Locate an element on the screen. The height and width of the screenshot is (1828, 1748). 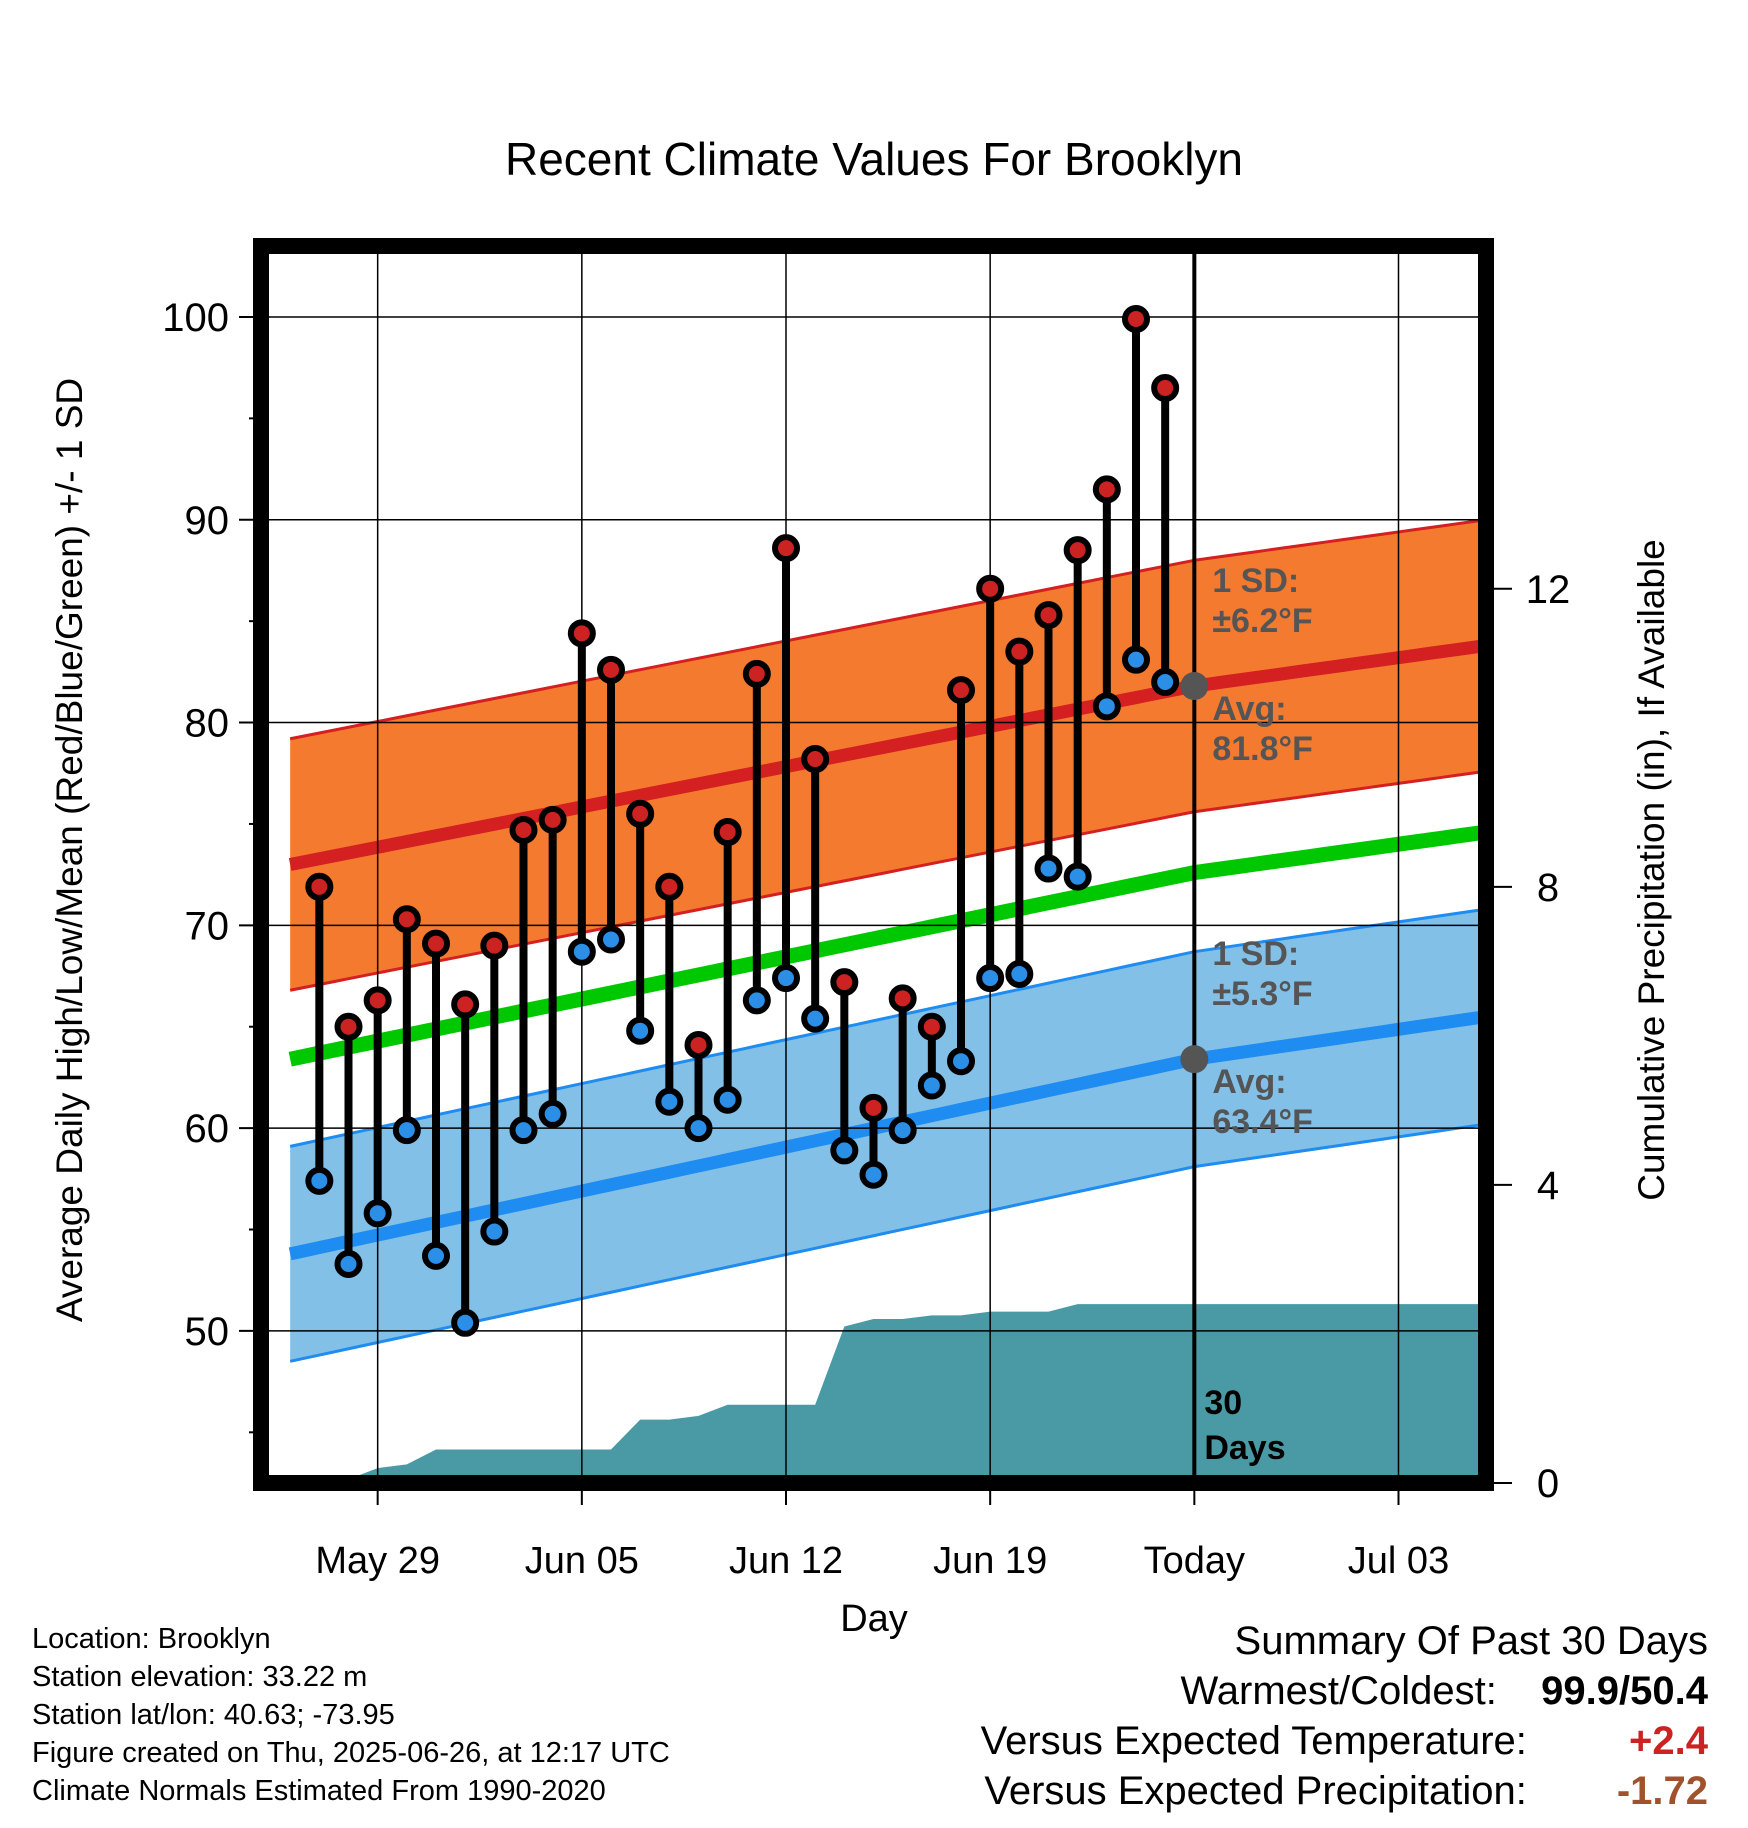
summary-temp-value: +2.4 is located at coordinates (1668, 1741).